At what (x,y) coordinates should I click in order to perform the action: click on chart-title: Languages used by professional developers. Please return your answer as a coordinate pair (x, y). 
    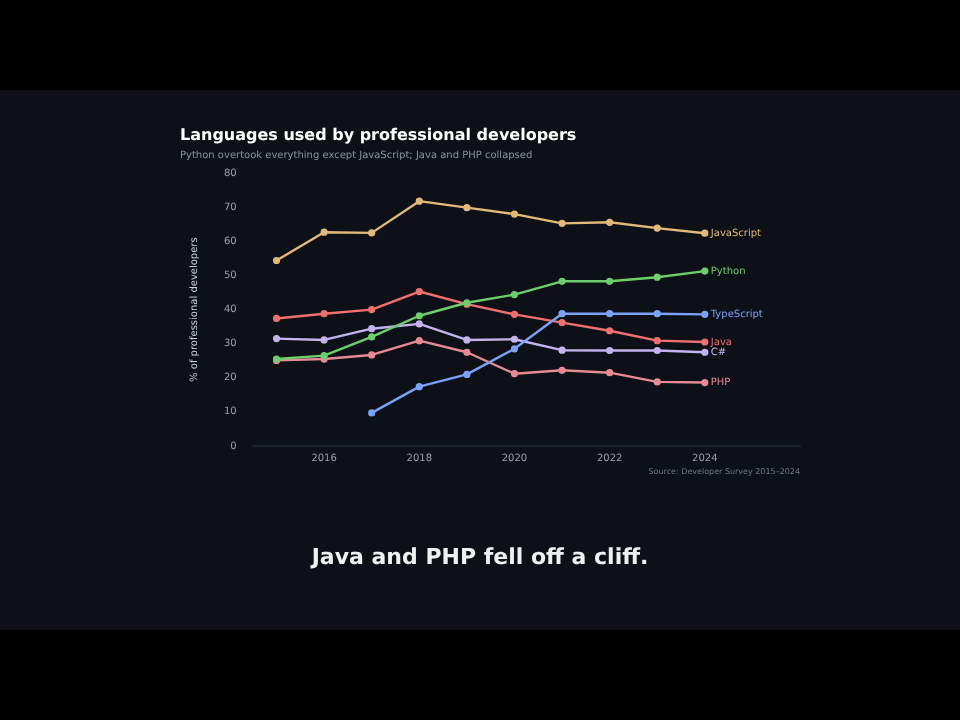
    Looking at the image, I should click on (378, 134).